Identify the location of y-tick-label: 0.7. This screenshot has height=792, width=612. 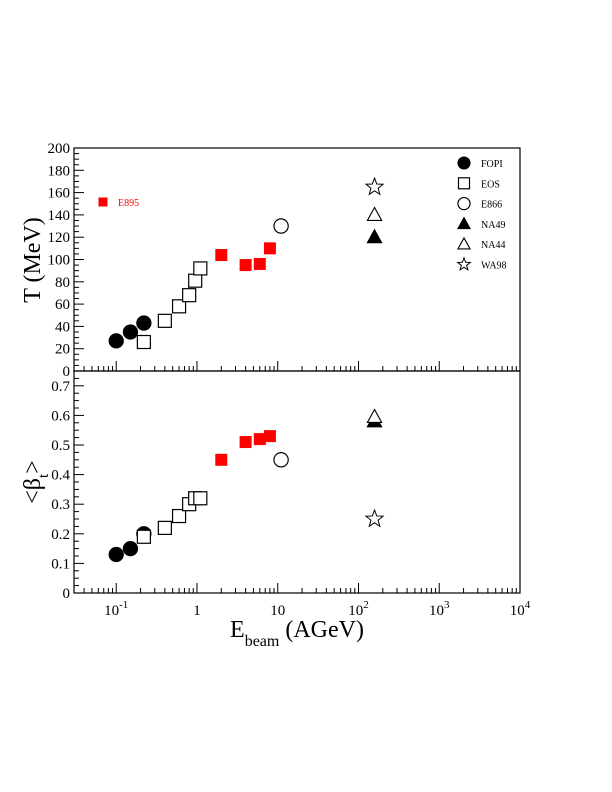
(60, 387).